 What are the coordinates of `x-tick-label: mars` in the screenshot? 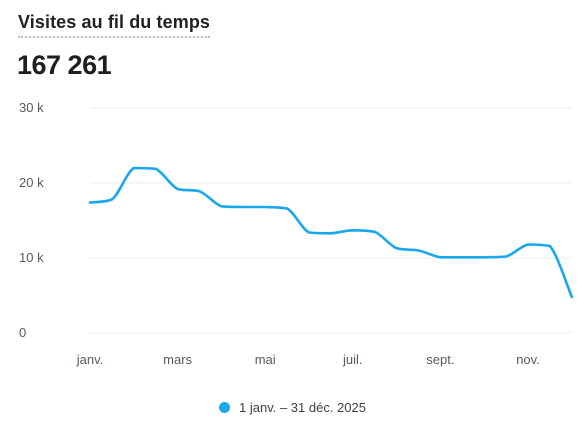 It's located at (177, 359).